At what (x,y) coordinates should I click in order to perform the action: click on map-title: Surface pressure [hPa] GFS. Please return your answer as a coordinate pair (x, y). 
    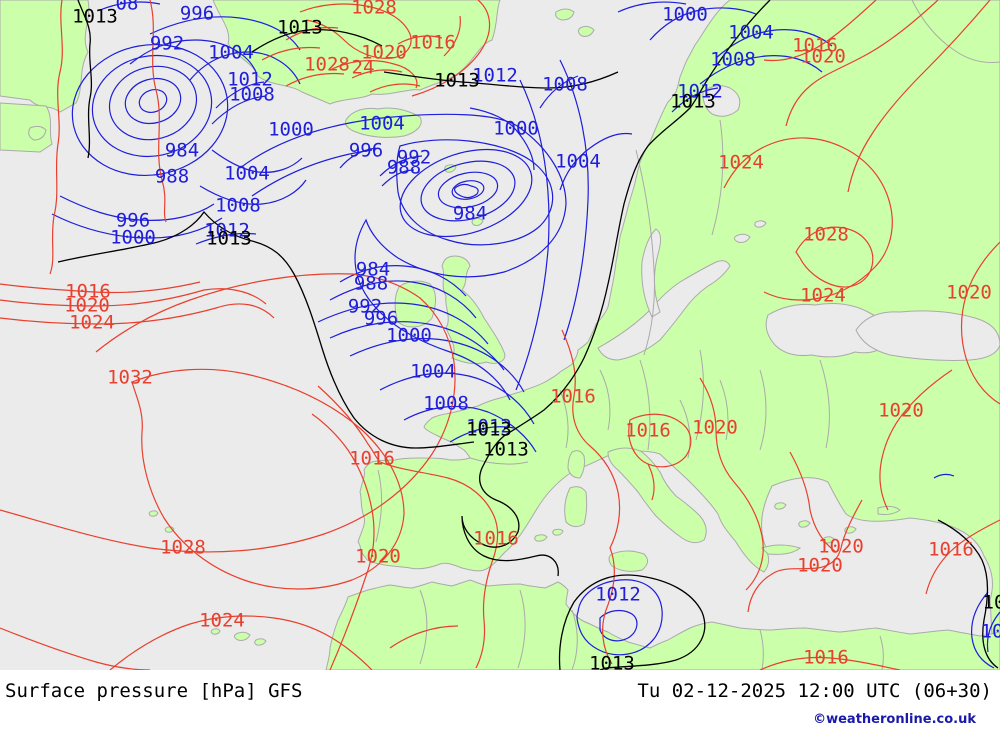
    Looking at the image, I should click on (154, 691).